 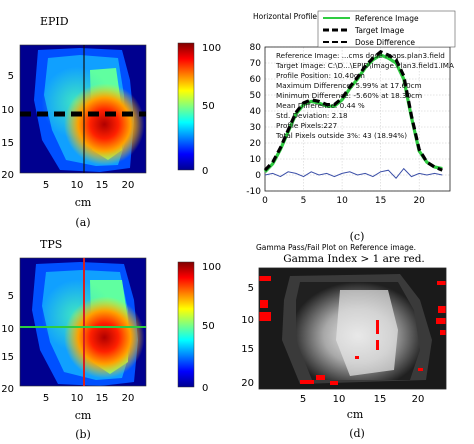 What do you see at coordinates (306, 125) in the screenshot?
I see `info-line: Profile Pixels:227` at bounding box center [306, 125].